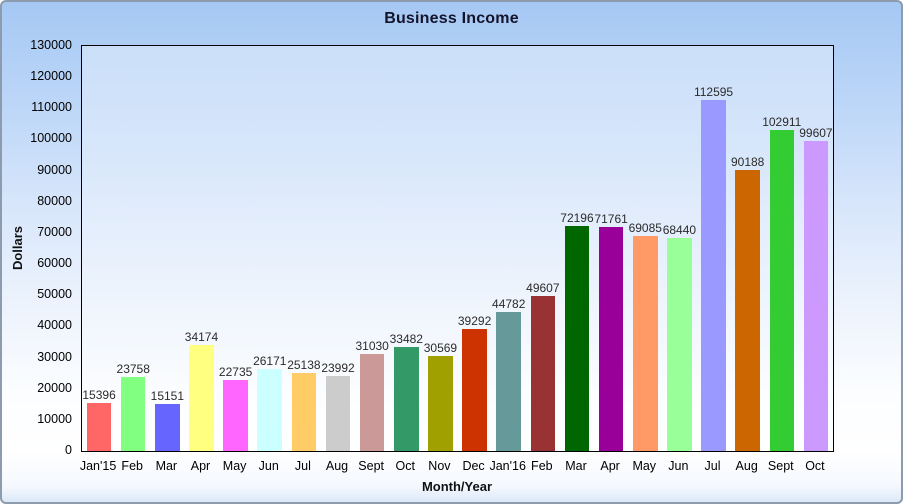 This screenshot has height=504, width=903. Describe the element at coordinates (54, 387) in the screenshot. I see `y-tick-label: 20000` at that location.